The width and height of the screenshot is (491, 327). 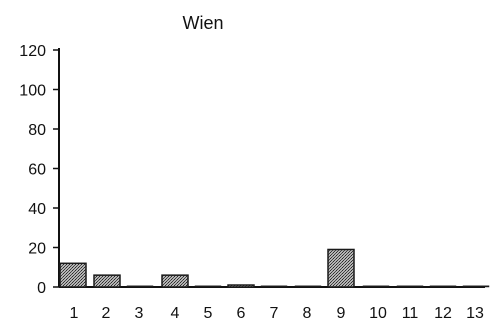 What do you see at coordinates (341, 313) in the screenshot?
I see `x-tick-label: 9` at bounding box center [341, 313].